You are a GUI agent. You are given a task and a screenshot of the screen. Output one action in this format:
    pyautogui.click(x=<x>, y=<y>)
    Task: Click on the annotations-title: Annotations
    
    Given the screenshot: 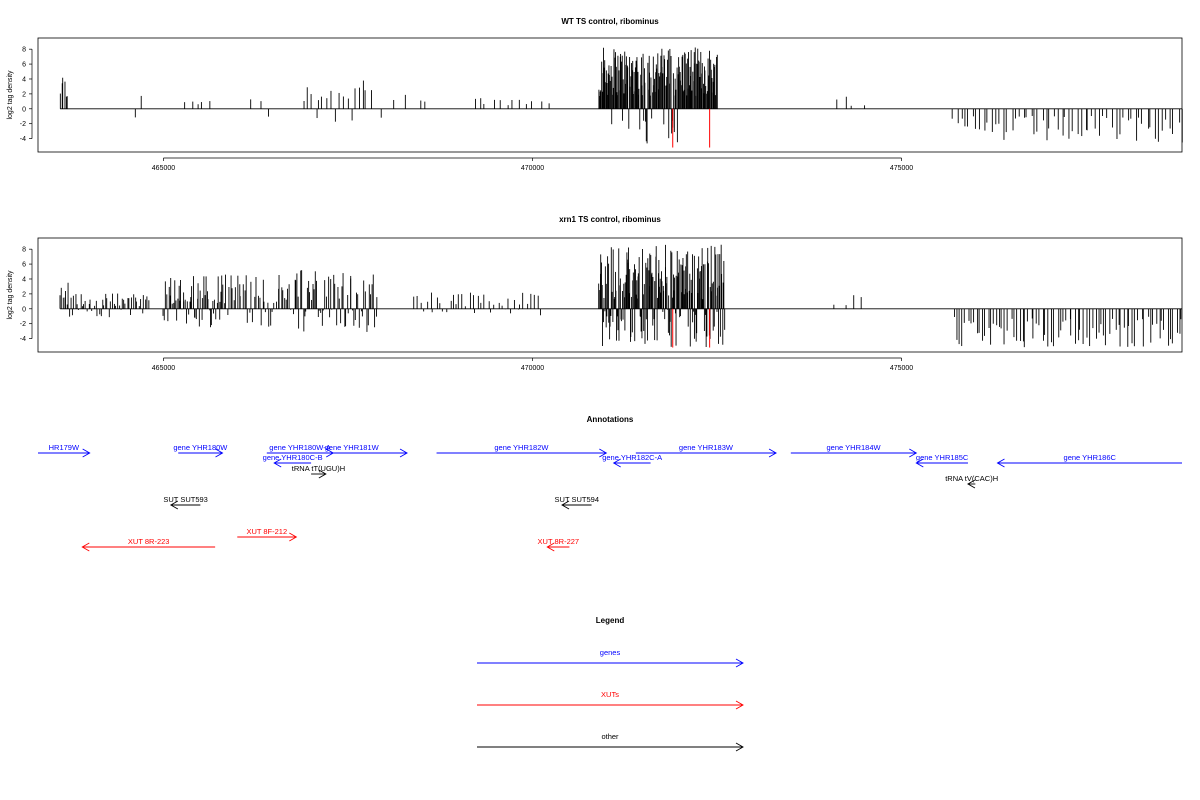 What is the action you would take?
    pyautogui.click(x=610, y=419)
    